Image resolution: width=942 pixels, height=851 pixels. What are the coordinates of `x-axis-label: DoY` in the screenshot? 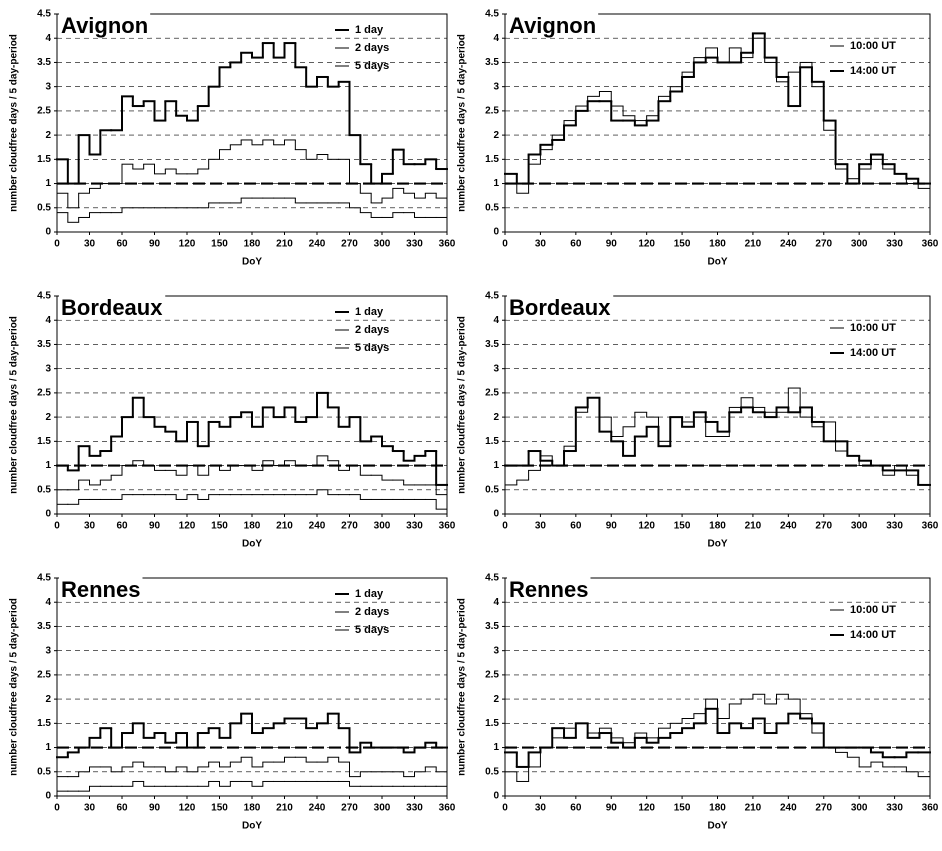 It's located at (718, 262).